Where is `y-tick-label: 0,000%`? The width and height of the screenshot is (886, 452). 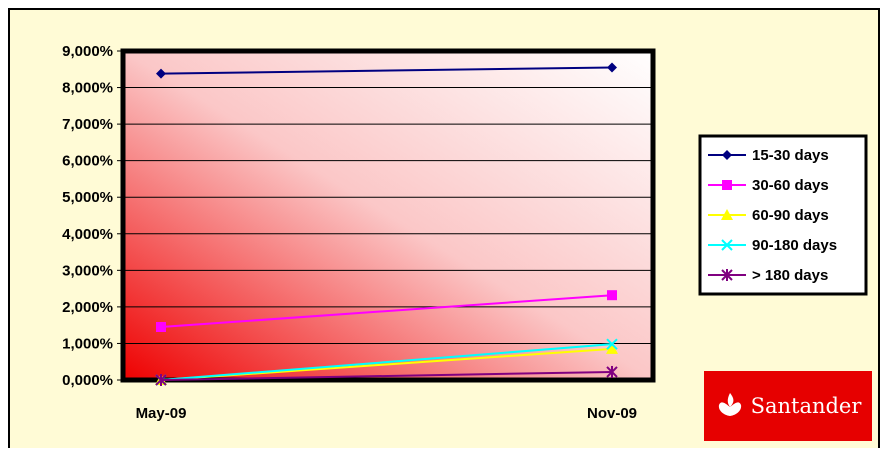 y-tick-label: 0,000% is located at coordinates (87, 380).